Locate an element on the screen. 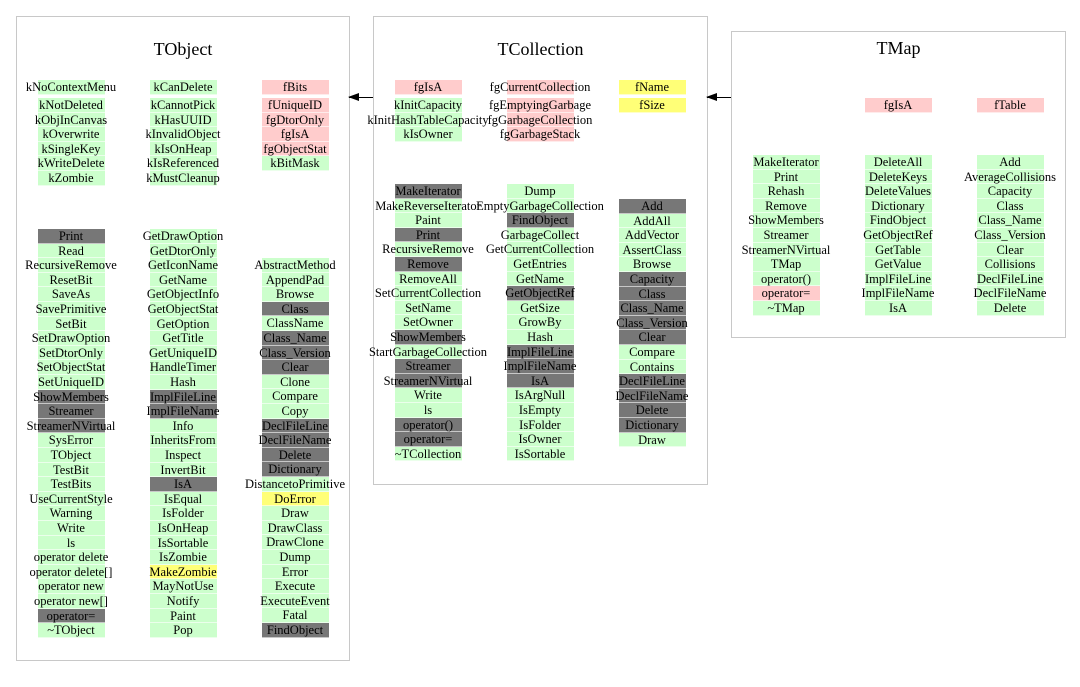 The width and height of the screenshot is (1080, 687). class-member: kCanDelete is located at coordinates (183, 87).